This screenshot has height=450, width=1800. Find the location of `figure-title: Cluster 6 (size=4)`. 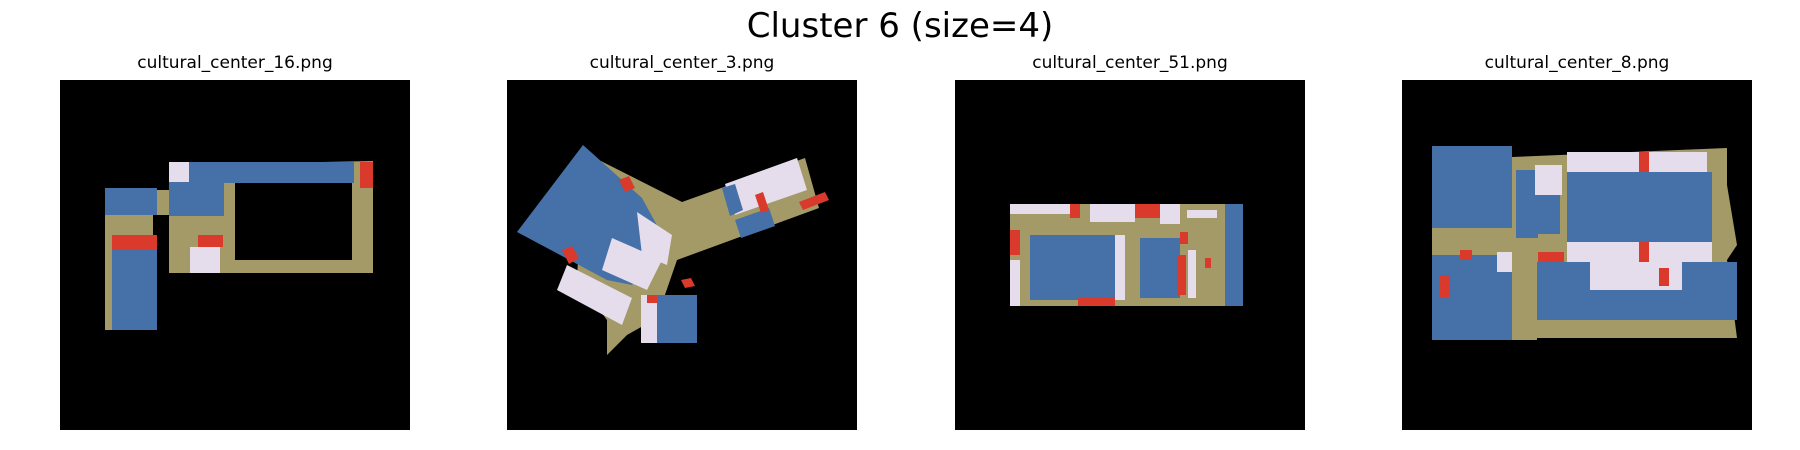

figure-title: Cluster 6 (size=4) is located at coordinates (900, 26).